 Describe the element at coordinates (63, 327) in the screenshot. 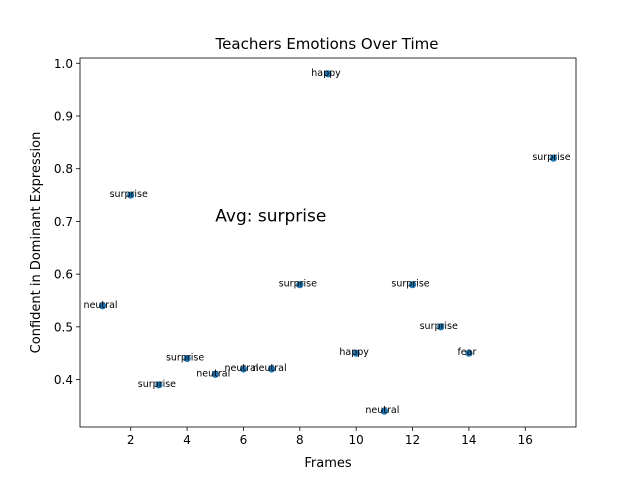

I see `y-tick-label: 0.5` at that location.